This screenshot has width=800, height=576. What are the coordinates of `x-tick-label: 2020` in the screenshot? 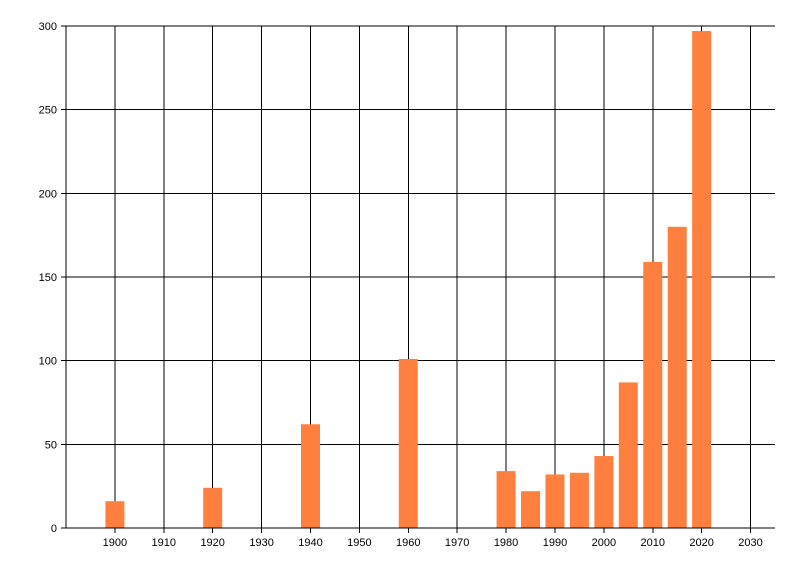 It's located at (701, 543).